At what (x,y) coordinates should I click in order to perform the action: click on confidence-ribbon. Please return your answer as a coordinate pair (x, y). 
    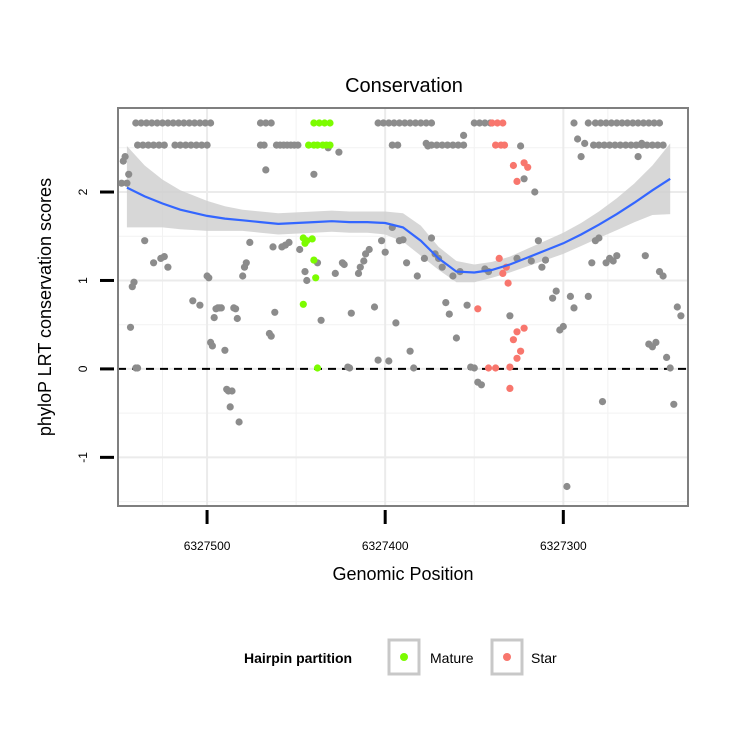
    Looking at the image, I should click on (398, 213).